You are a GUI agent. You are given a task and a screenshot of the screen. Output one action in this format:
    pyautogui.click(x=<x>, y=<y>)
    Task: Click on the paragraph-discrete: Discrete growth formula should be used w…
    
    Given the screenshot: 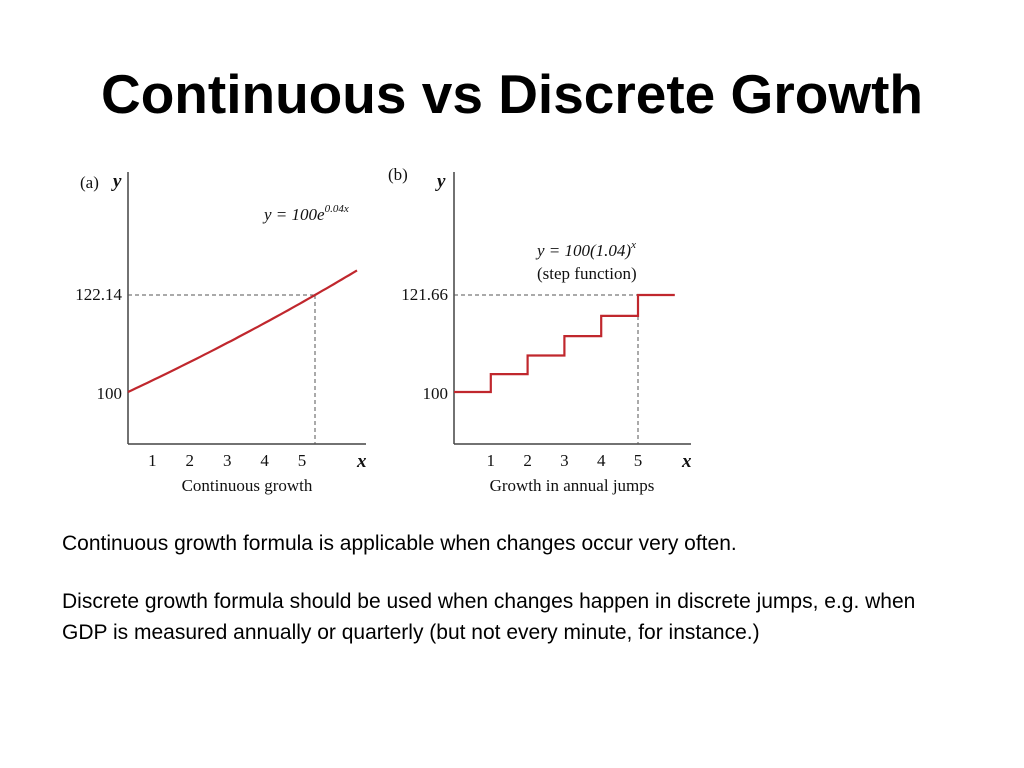 What is the action you would take?
    pyautogui.click(x=489, y=617)
    